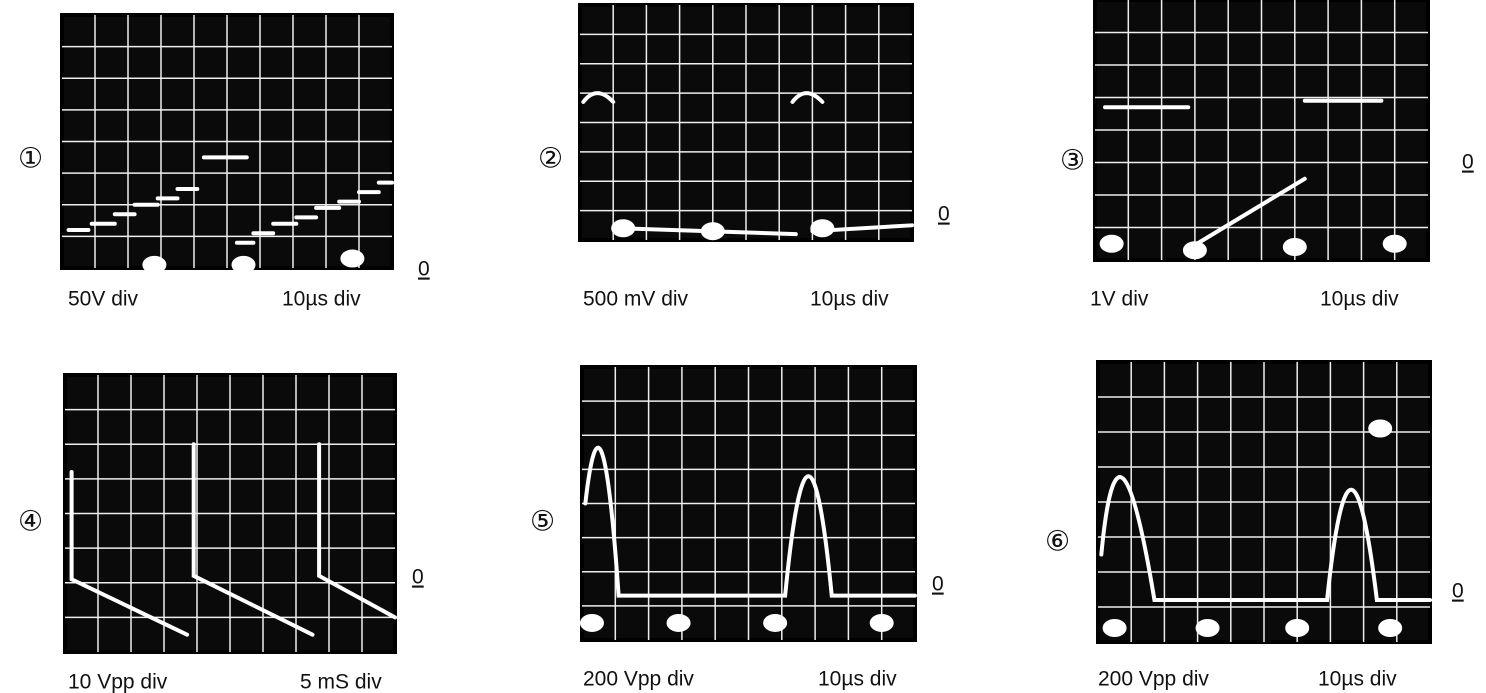 Image resolution: width=1486 pixels, height=693 pixels. What do you see at coordinates (542, 520) in the screenshot?
I see `panel-number: ⑤` at bounding box center [542, 520].